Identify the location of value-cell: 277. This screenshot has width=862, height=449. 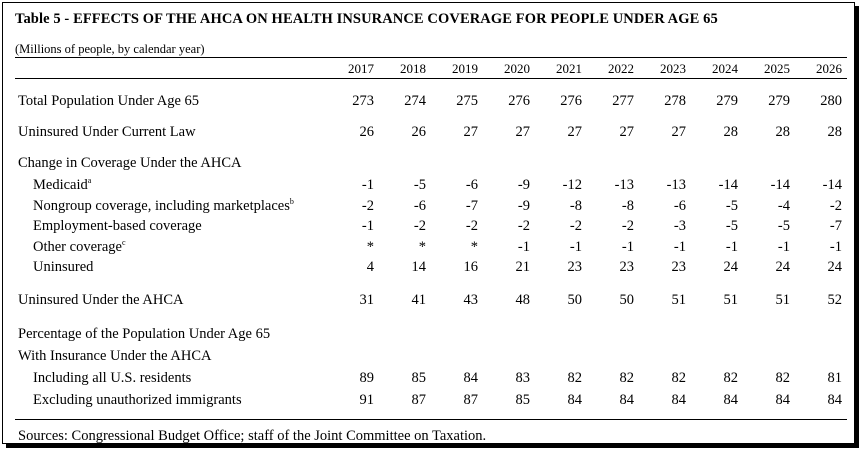
(623, 101).